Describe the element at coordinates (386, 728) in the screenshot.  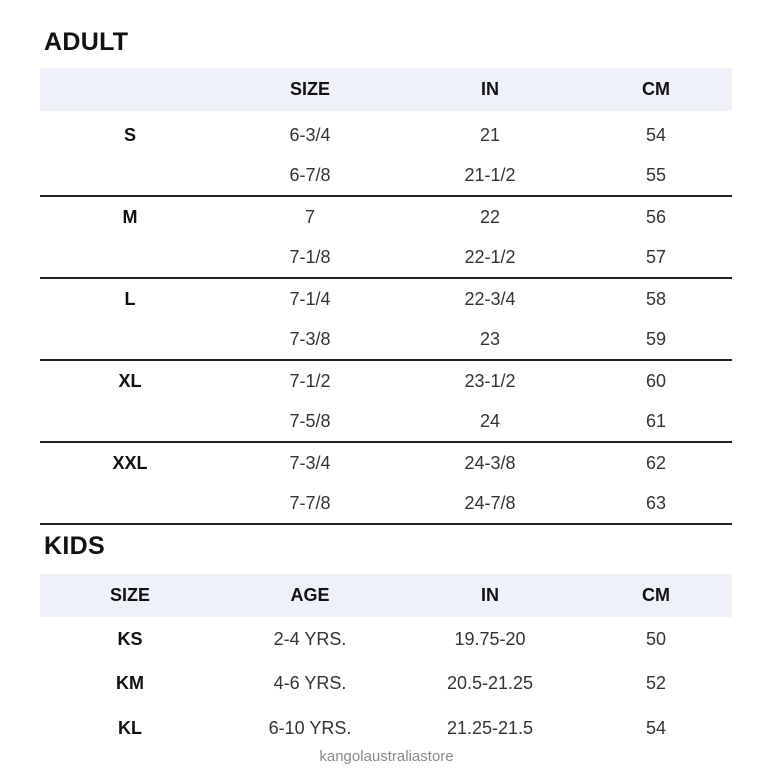
I see `table-row: KL 6-10 YRS. 21.25-21.5 54` at that location.